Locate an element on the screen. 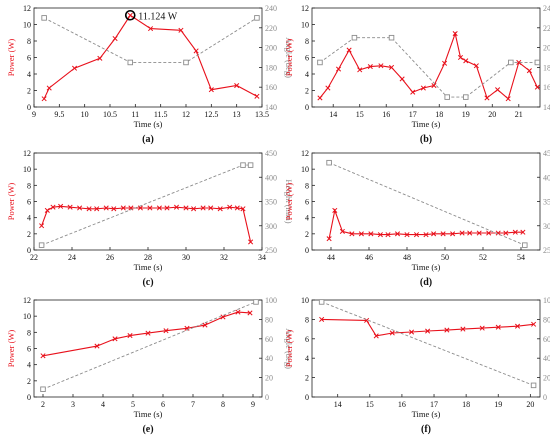 The height and width of the screenshot is (441, 550). x-tick-label: 28 is located at coordinates (148, 257).